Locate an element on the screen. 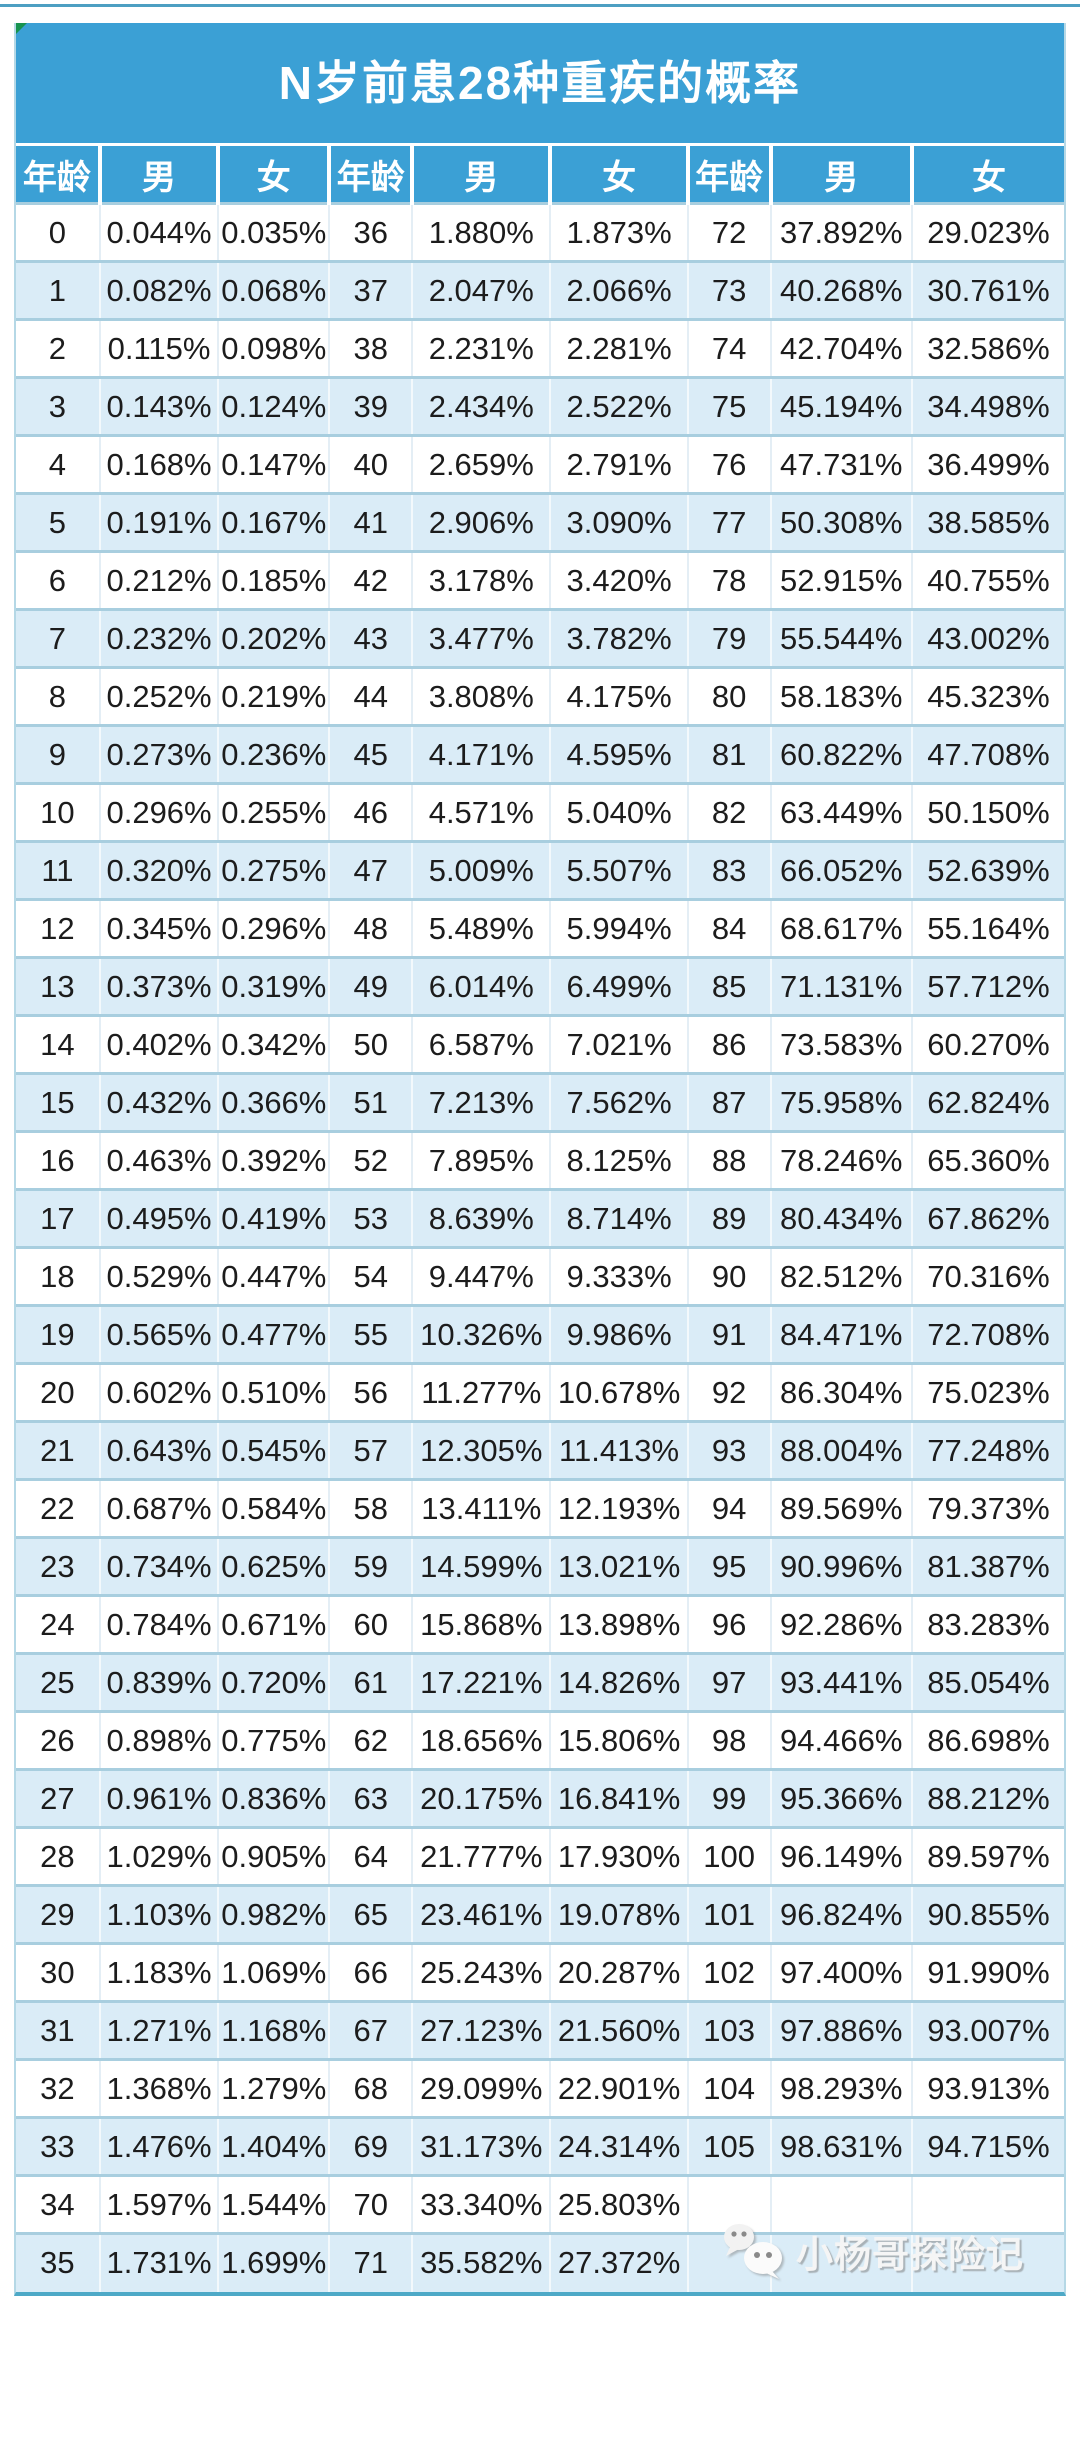  age-cell: 100 is located at coordinates (728, 1856).